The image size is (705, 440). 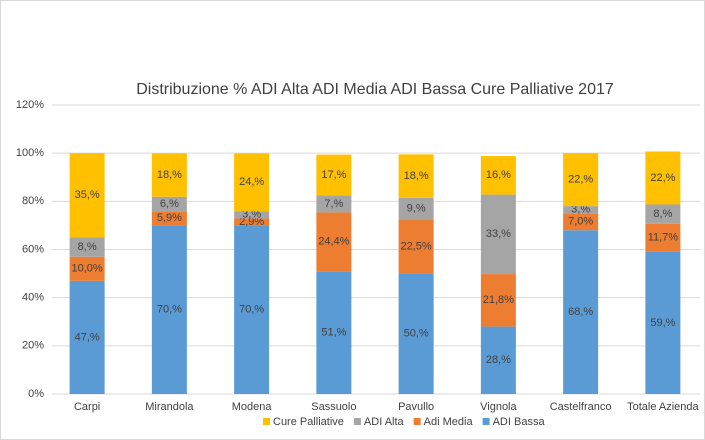 I want to click on data-label: 24,%, so click(x=251, y=182).